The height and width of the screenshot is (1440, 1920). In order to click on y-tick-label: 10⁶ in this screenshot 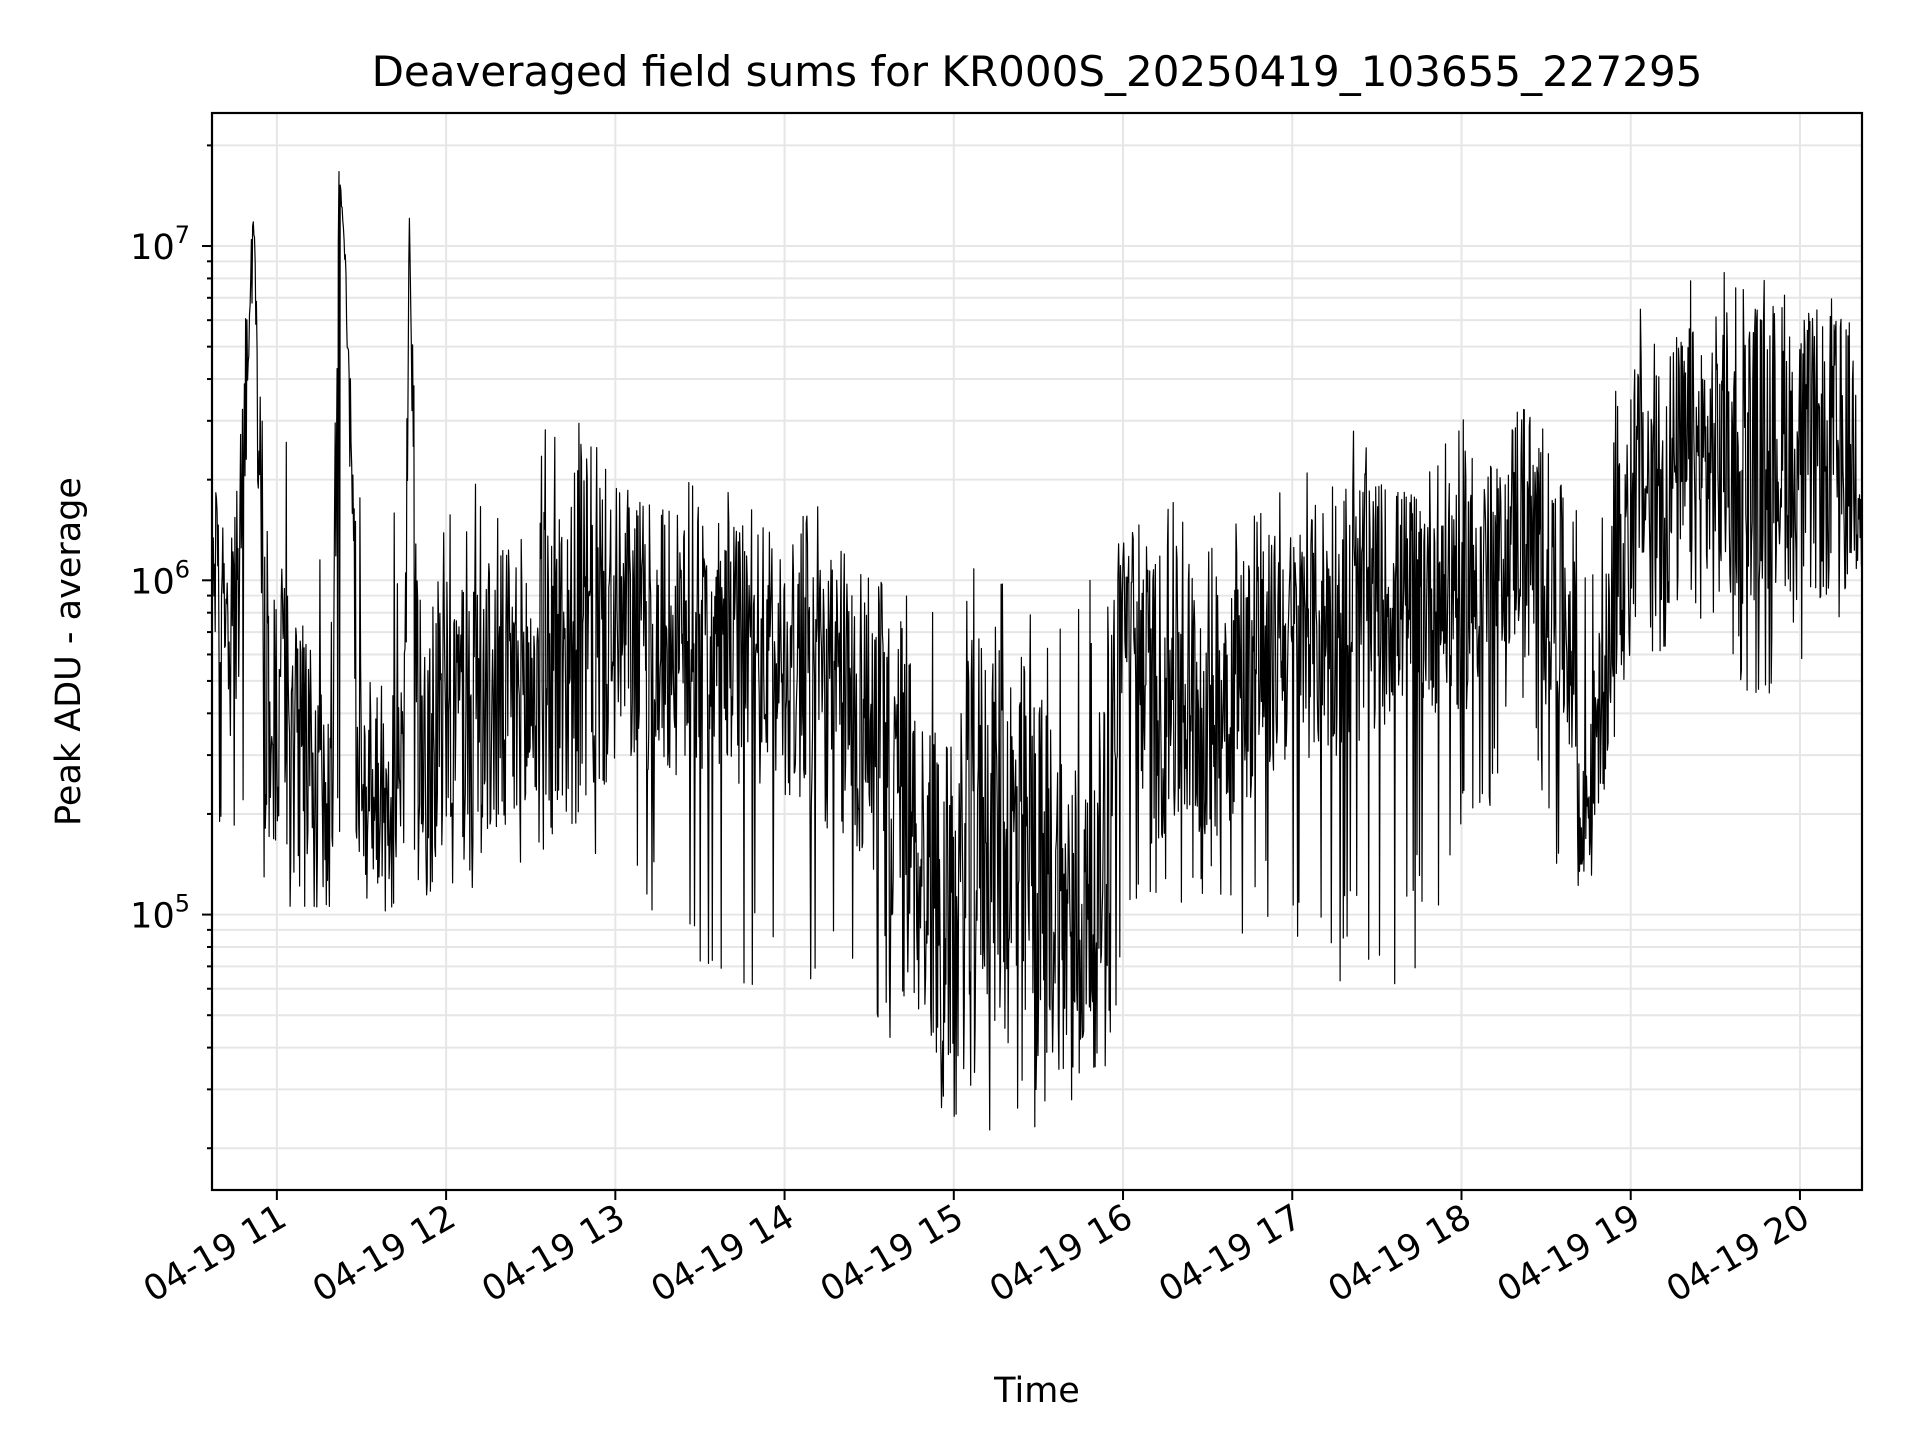, I will do `click(160, 578)`.